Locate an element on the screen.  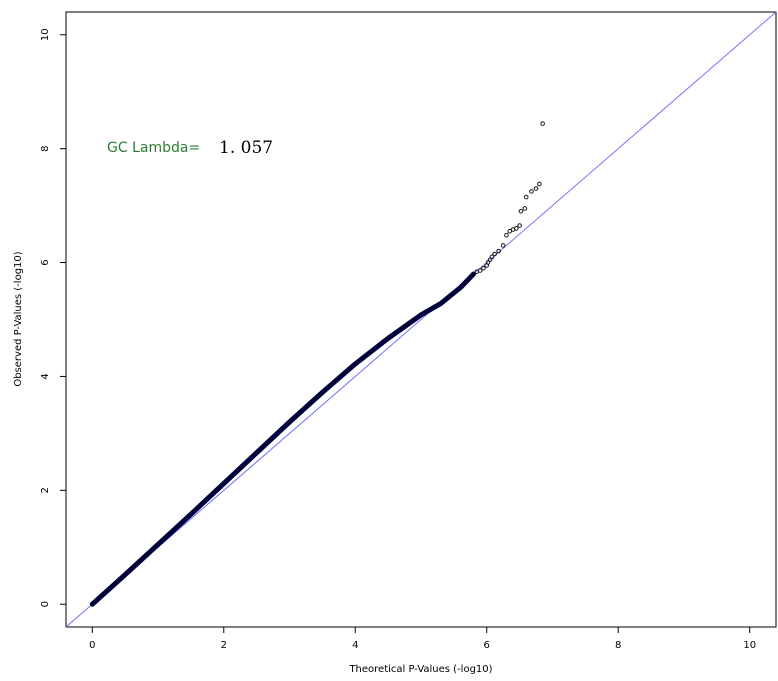
x-tick-label: 8 is located at coordinates (618, 645).